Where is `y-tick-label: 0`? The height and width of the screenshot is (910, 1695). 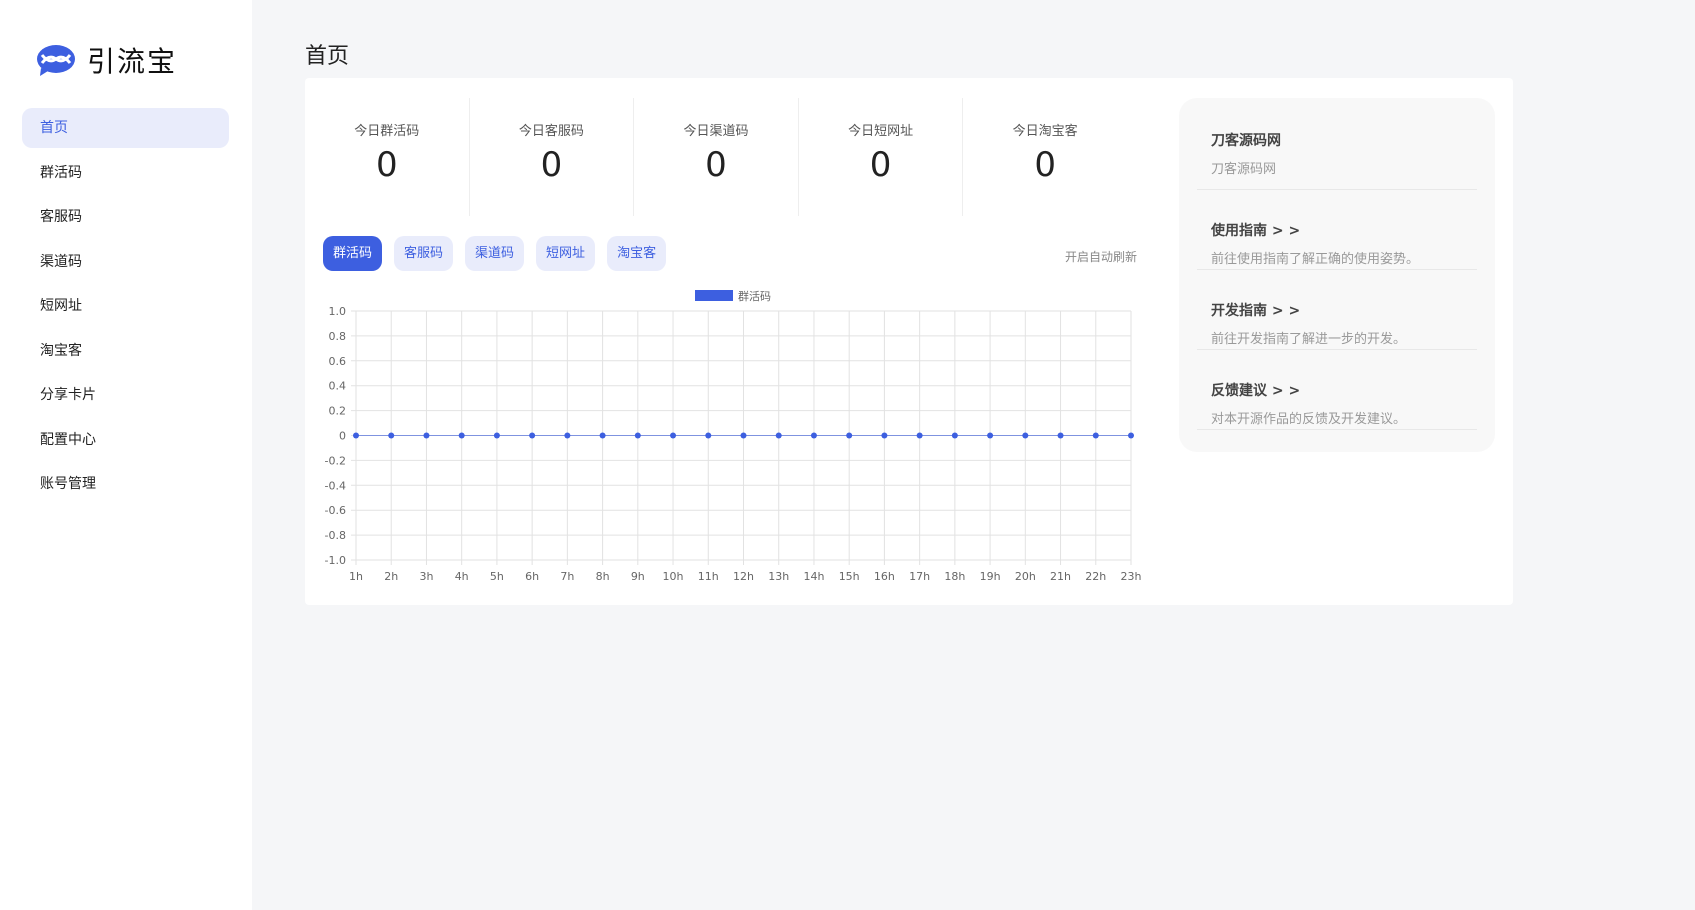
y-tick-label: 0 is located at coordinates (342, 436).